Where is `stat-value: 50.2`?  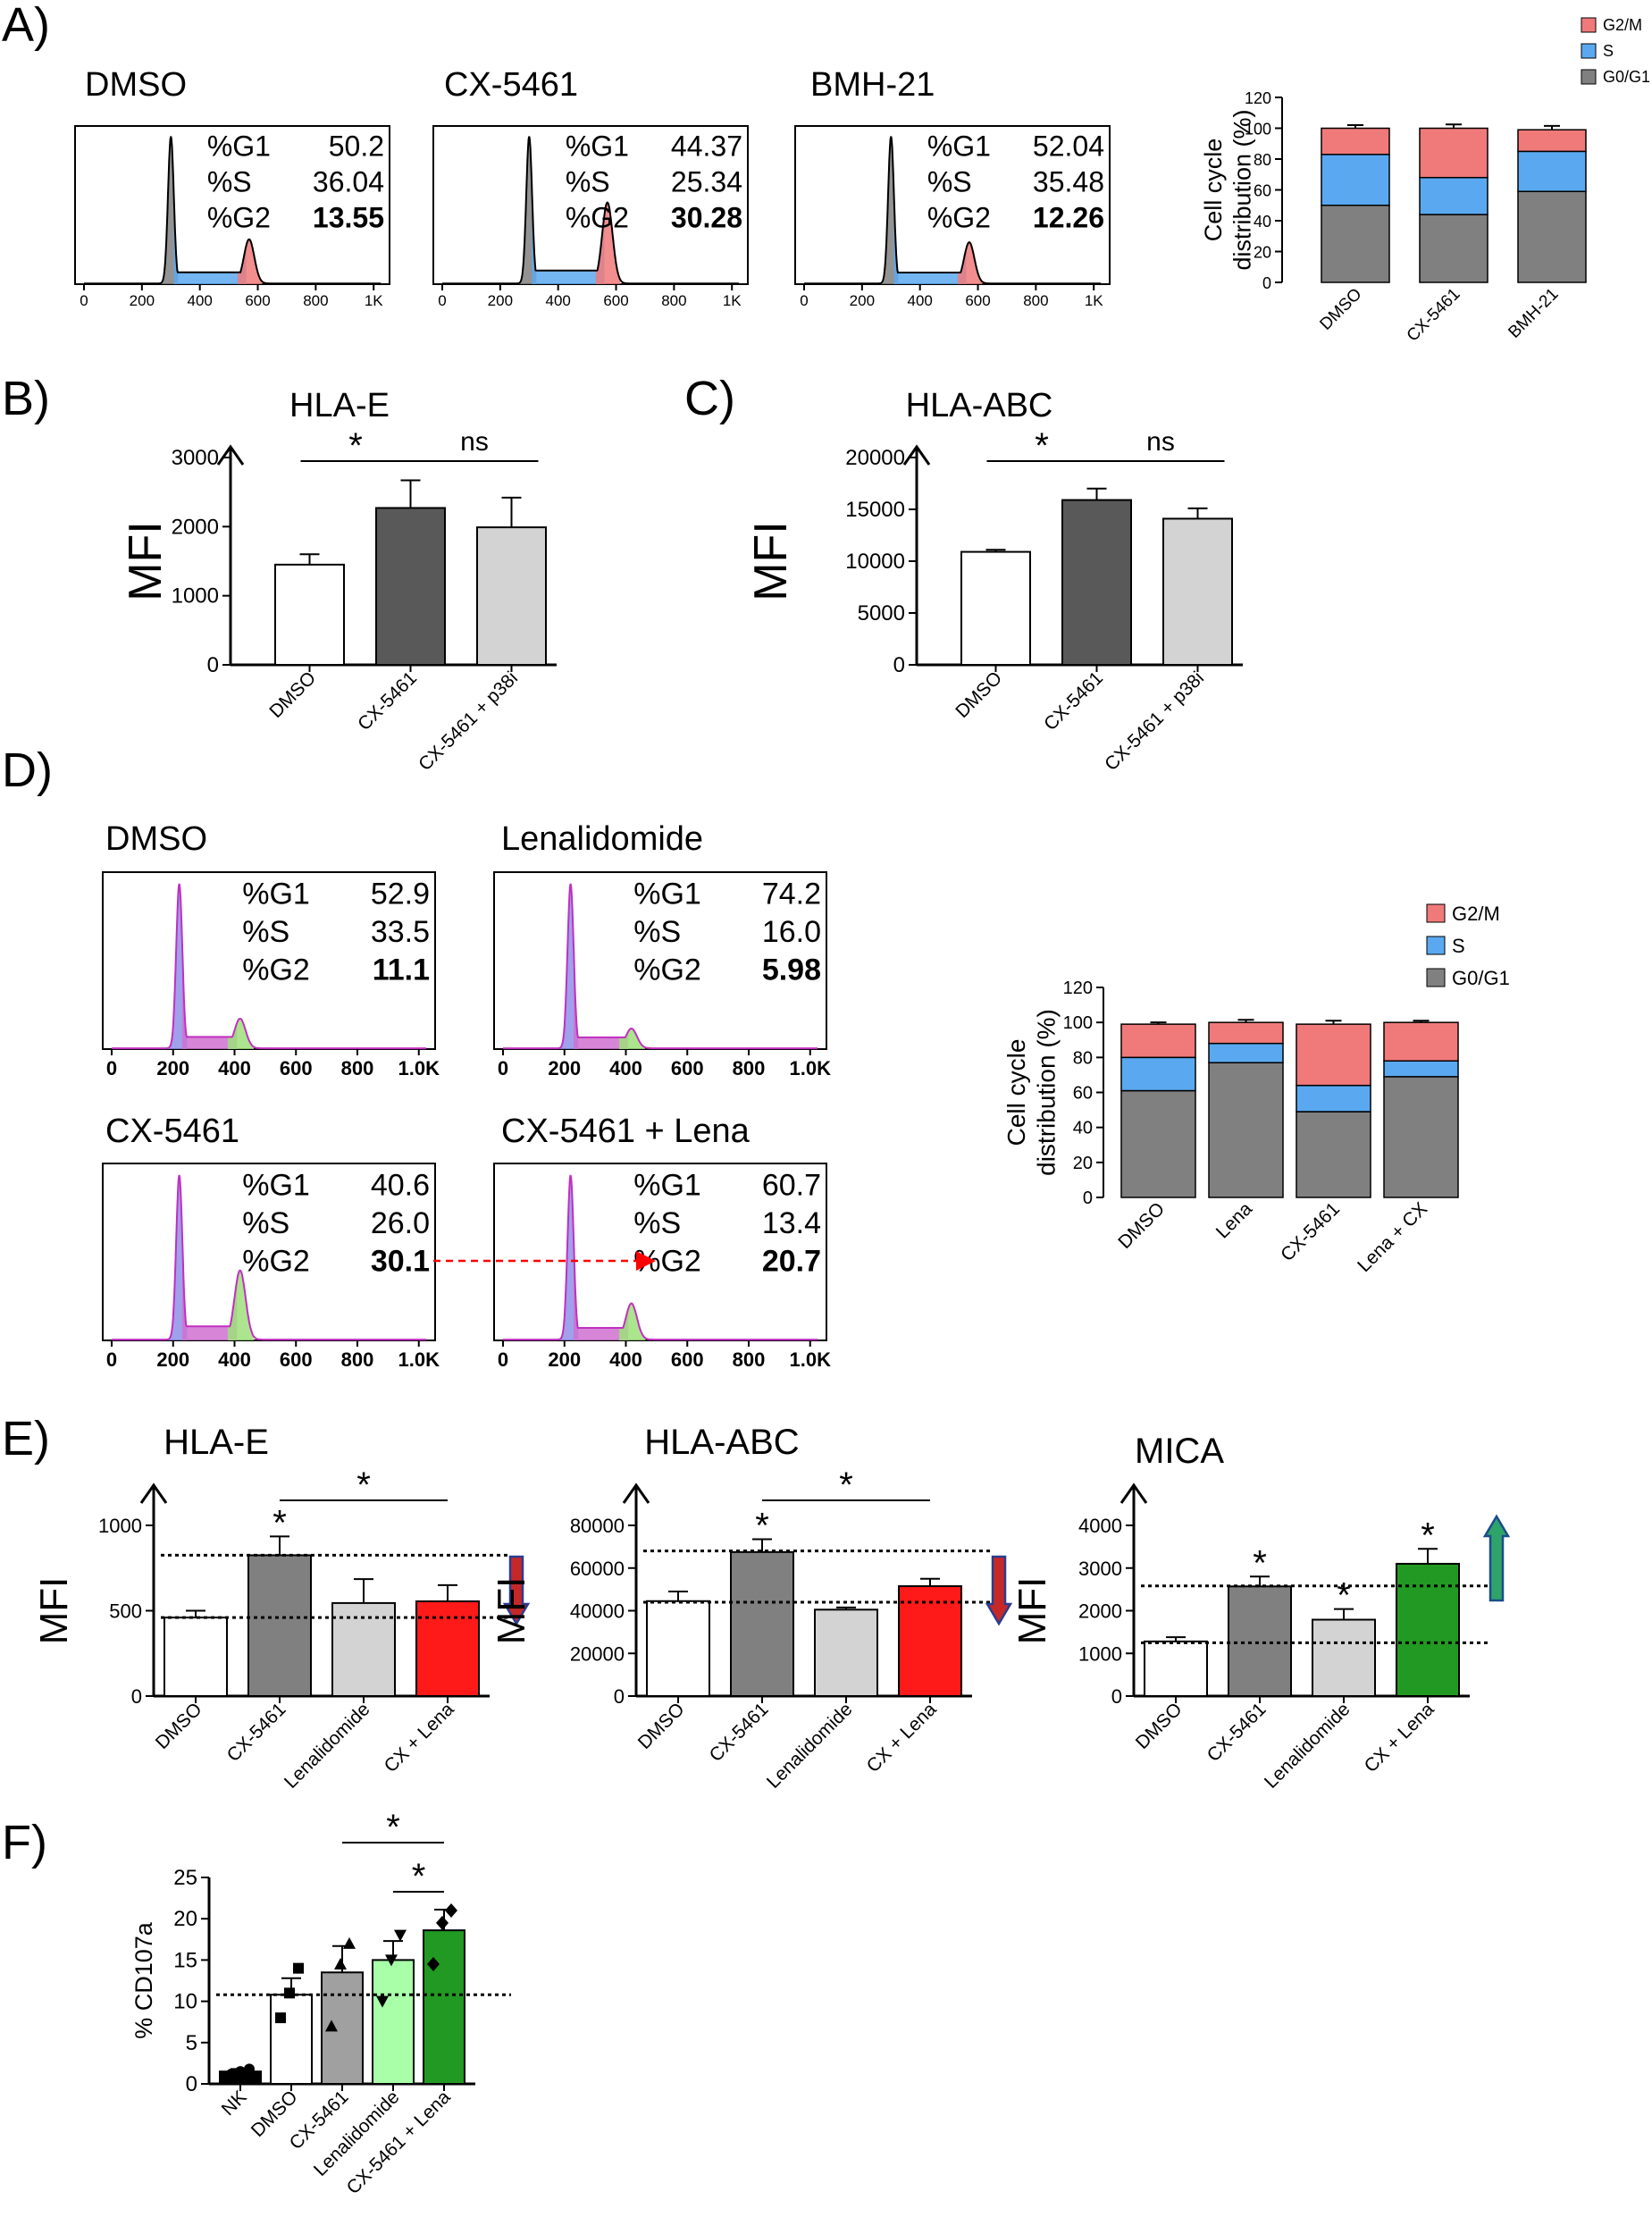
stat-value: 50.2 is located at coordinates (356, 146).